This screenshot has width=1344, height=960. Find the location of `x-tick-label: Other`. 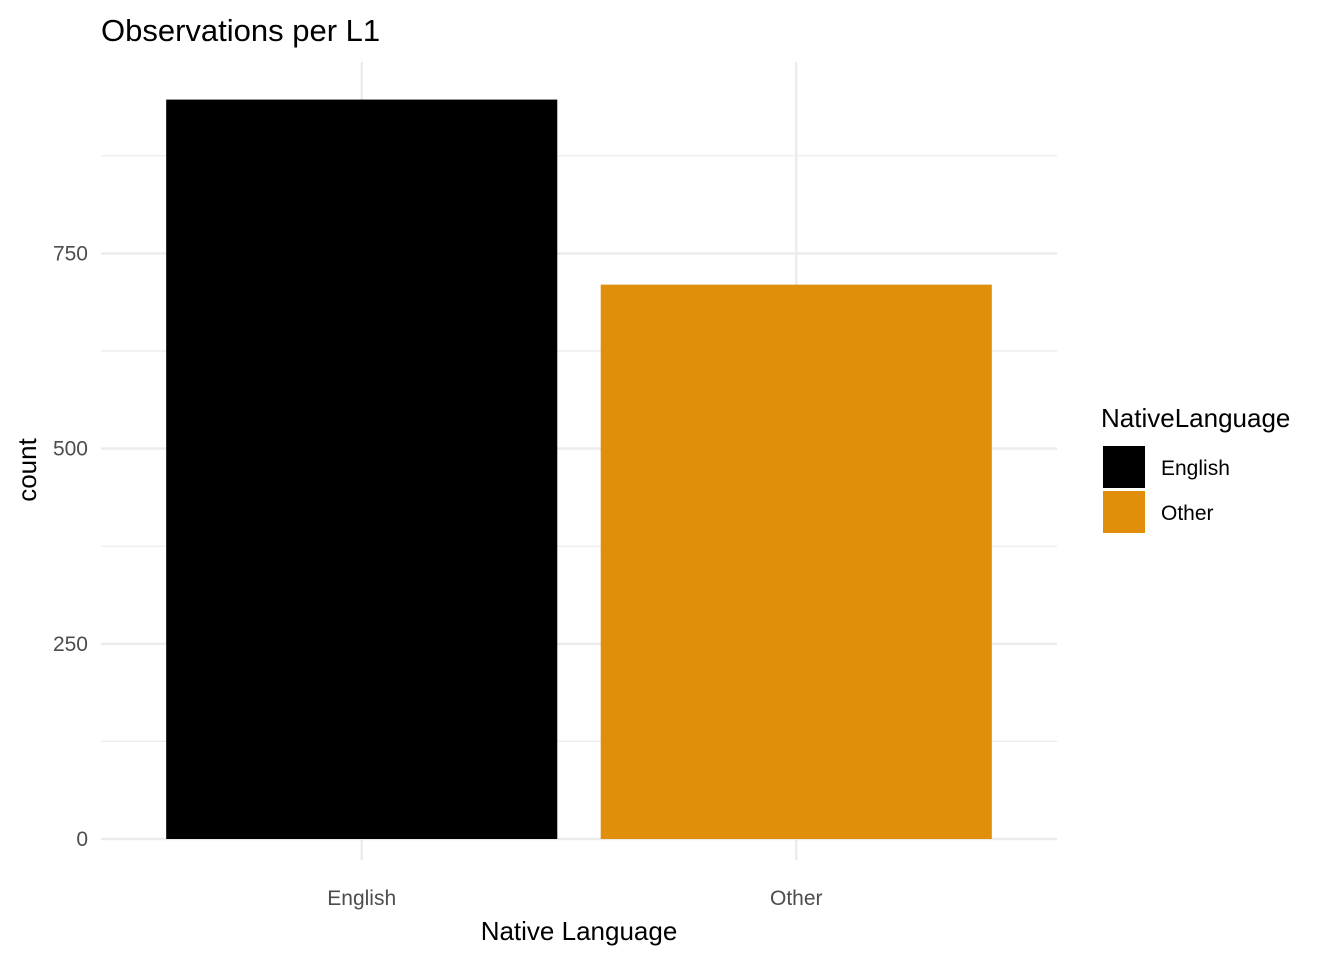

x-tick-label: Other is located at coordinates (796, 898).